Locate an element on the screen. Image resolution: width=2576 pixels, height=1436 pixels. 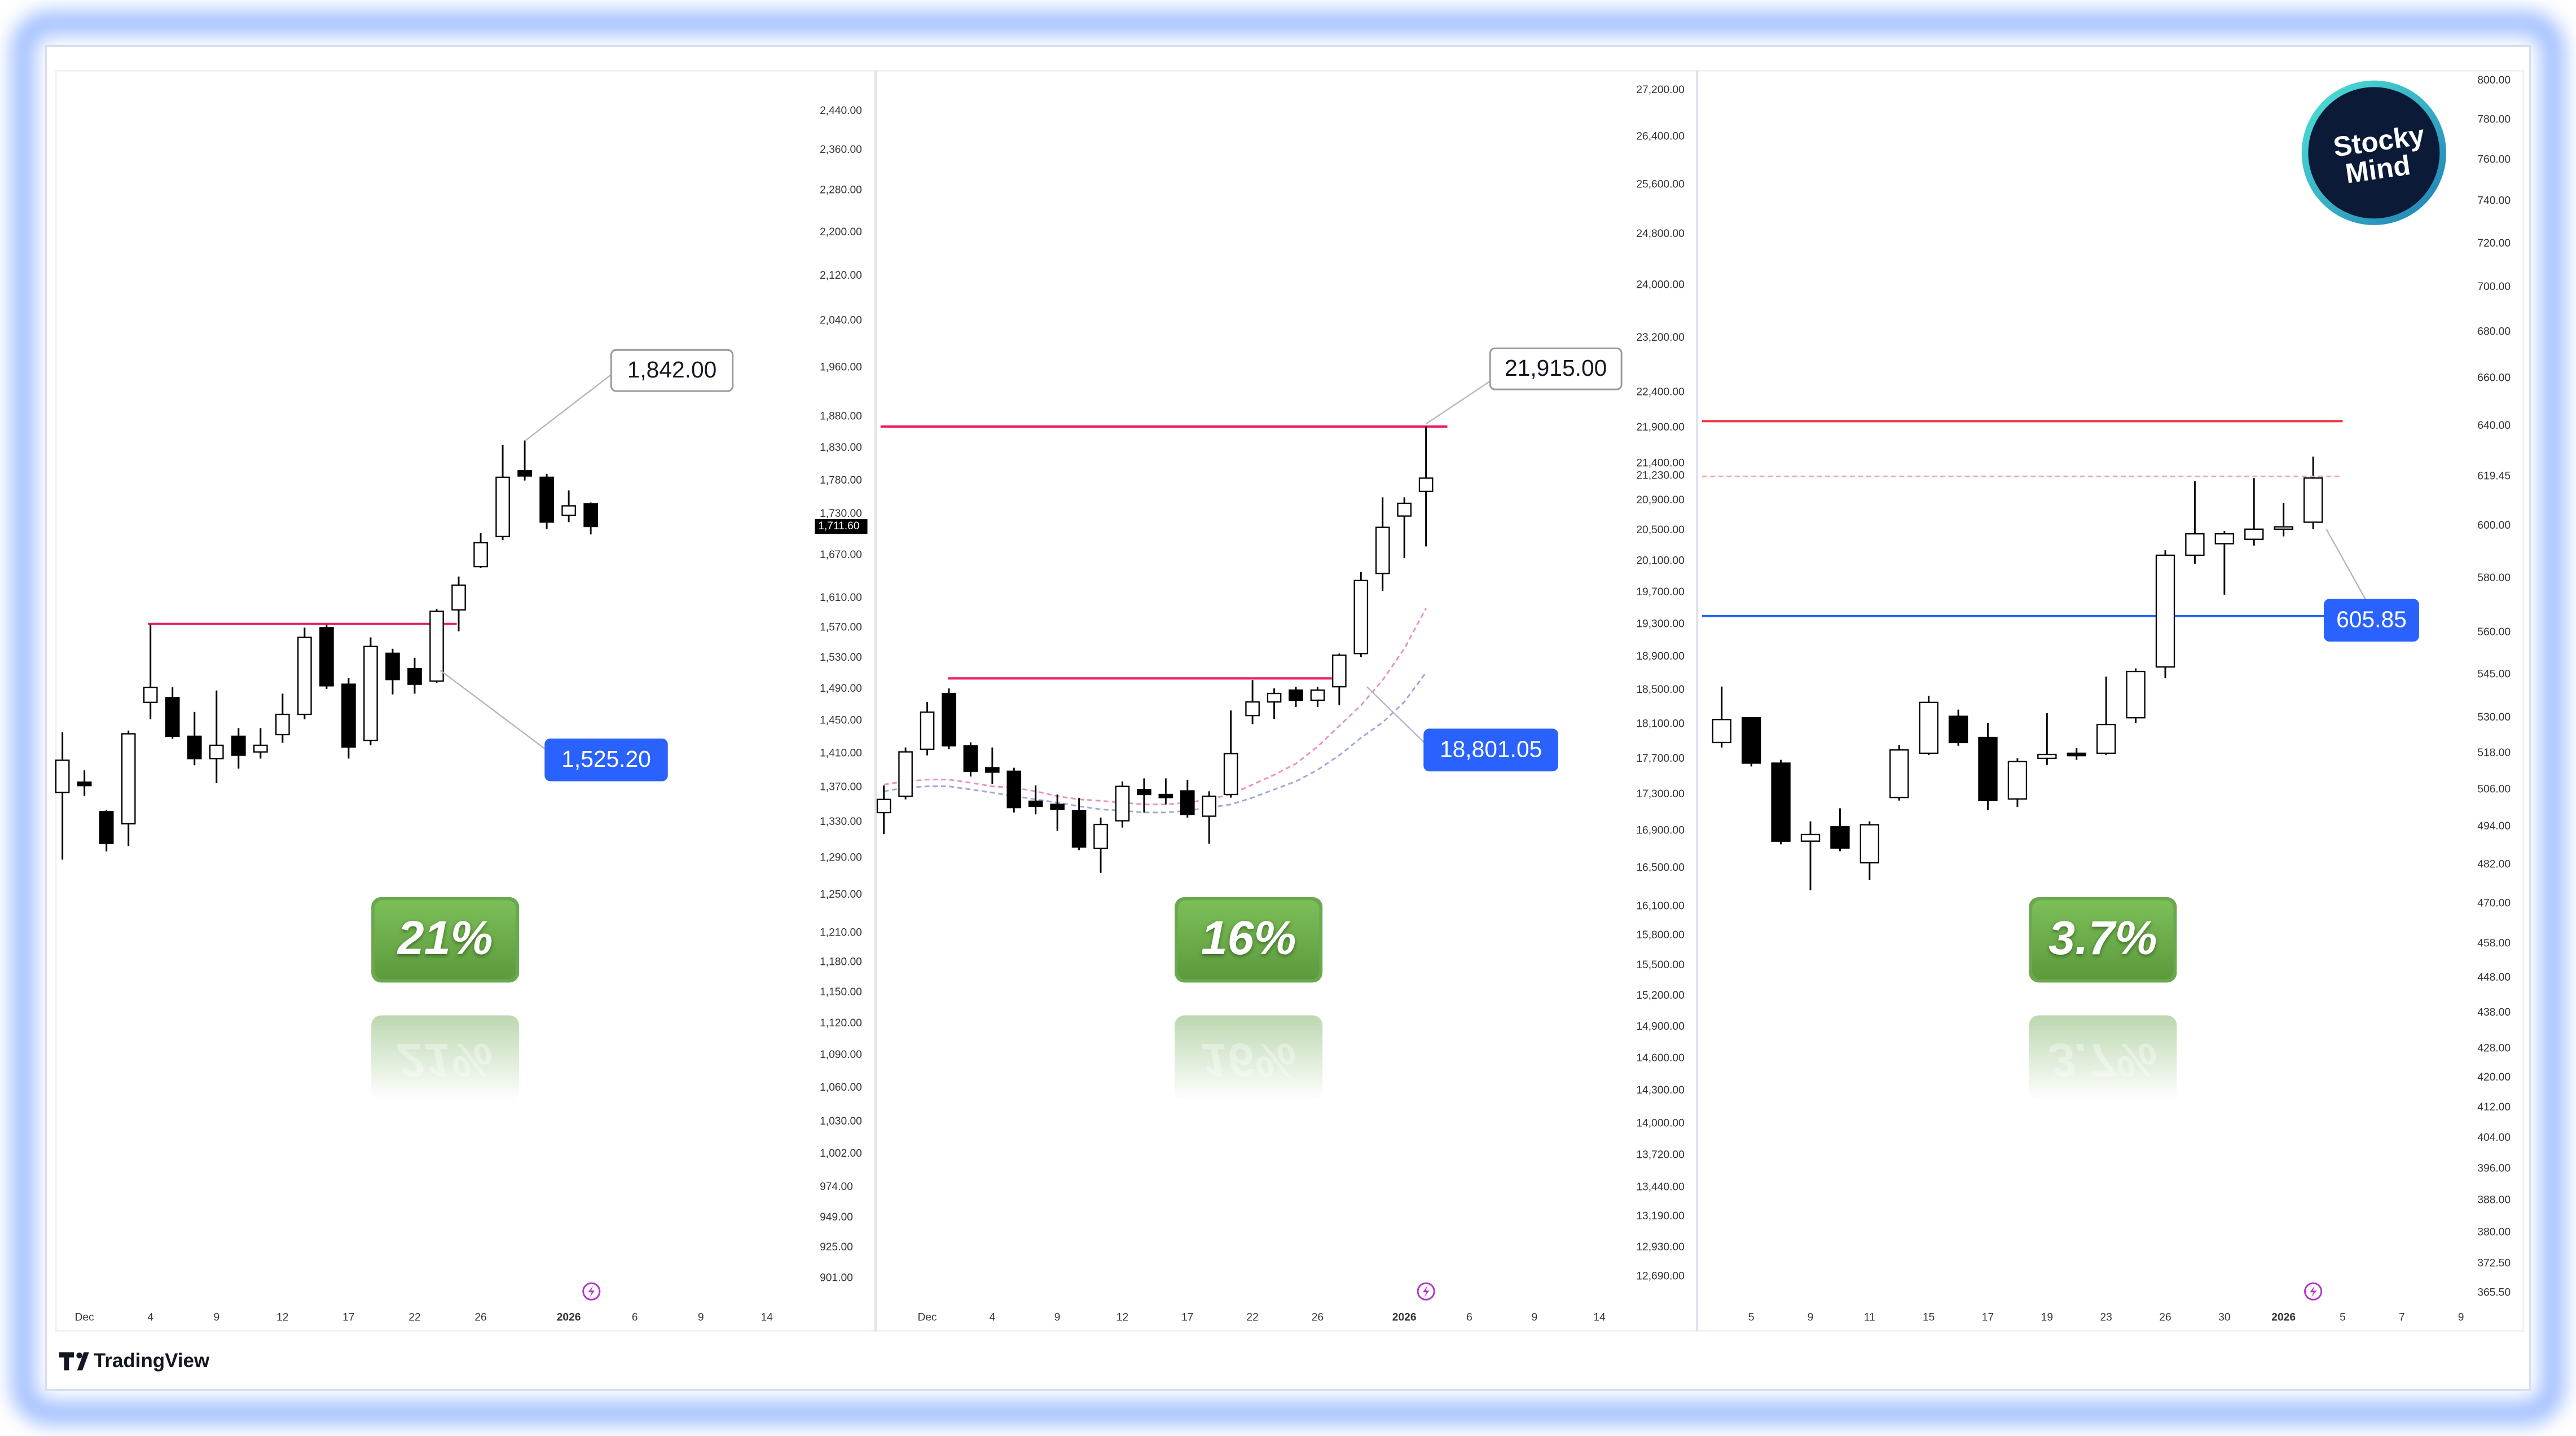
callout-label: 605.85 is located at coordinates (2371, 619).